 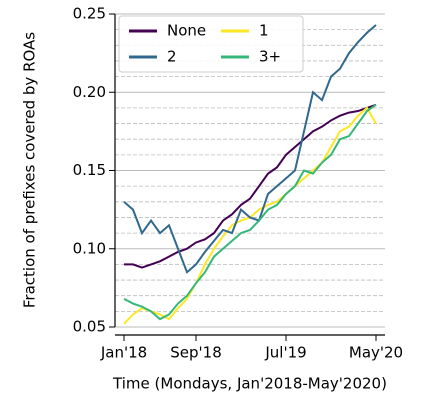 I want to click on x-tick-label: Sep'18, so click(x=195, y=353).